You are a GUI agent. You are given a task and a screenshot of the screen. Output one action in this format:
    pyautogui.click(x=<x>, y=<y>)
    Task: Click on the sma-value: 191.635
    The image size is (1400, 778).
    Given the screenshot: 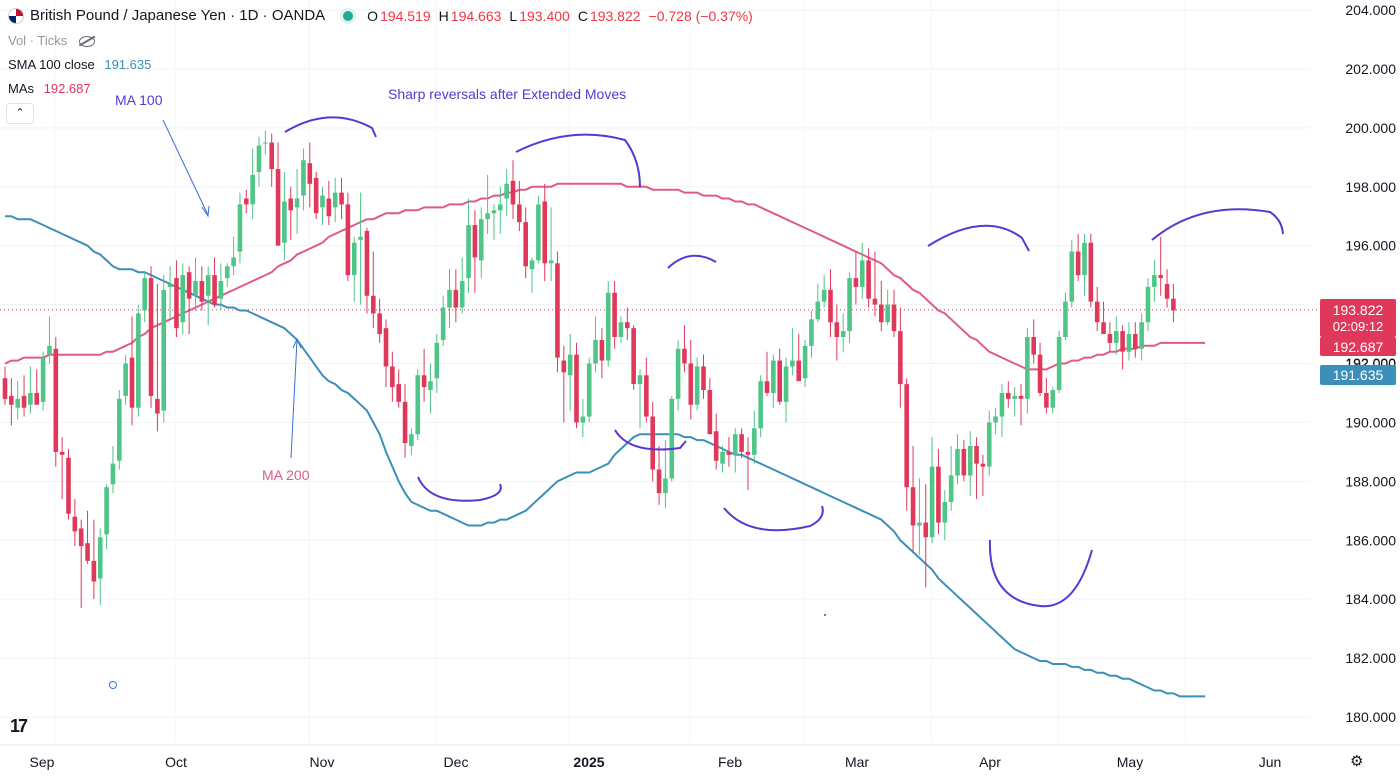 What is the action you would take?
    pyautogui.click(x=128, y=64)
    